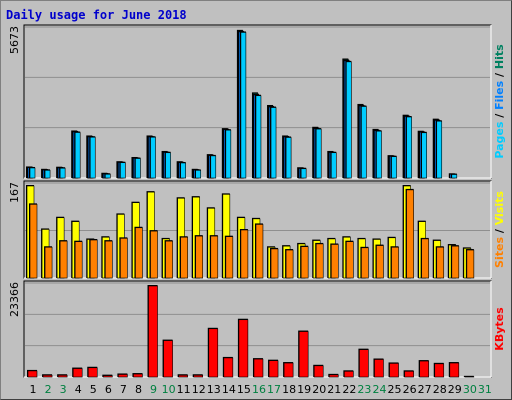  What do you see at coordinates (468, 376) in the screenshot?
I see `bar-kbytes-shadow` at bounding box center [468, 376].